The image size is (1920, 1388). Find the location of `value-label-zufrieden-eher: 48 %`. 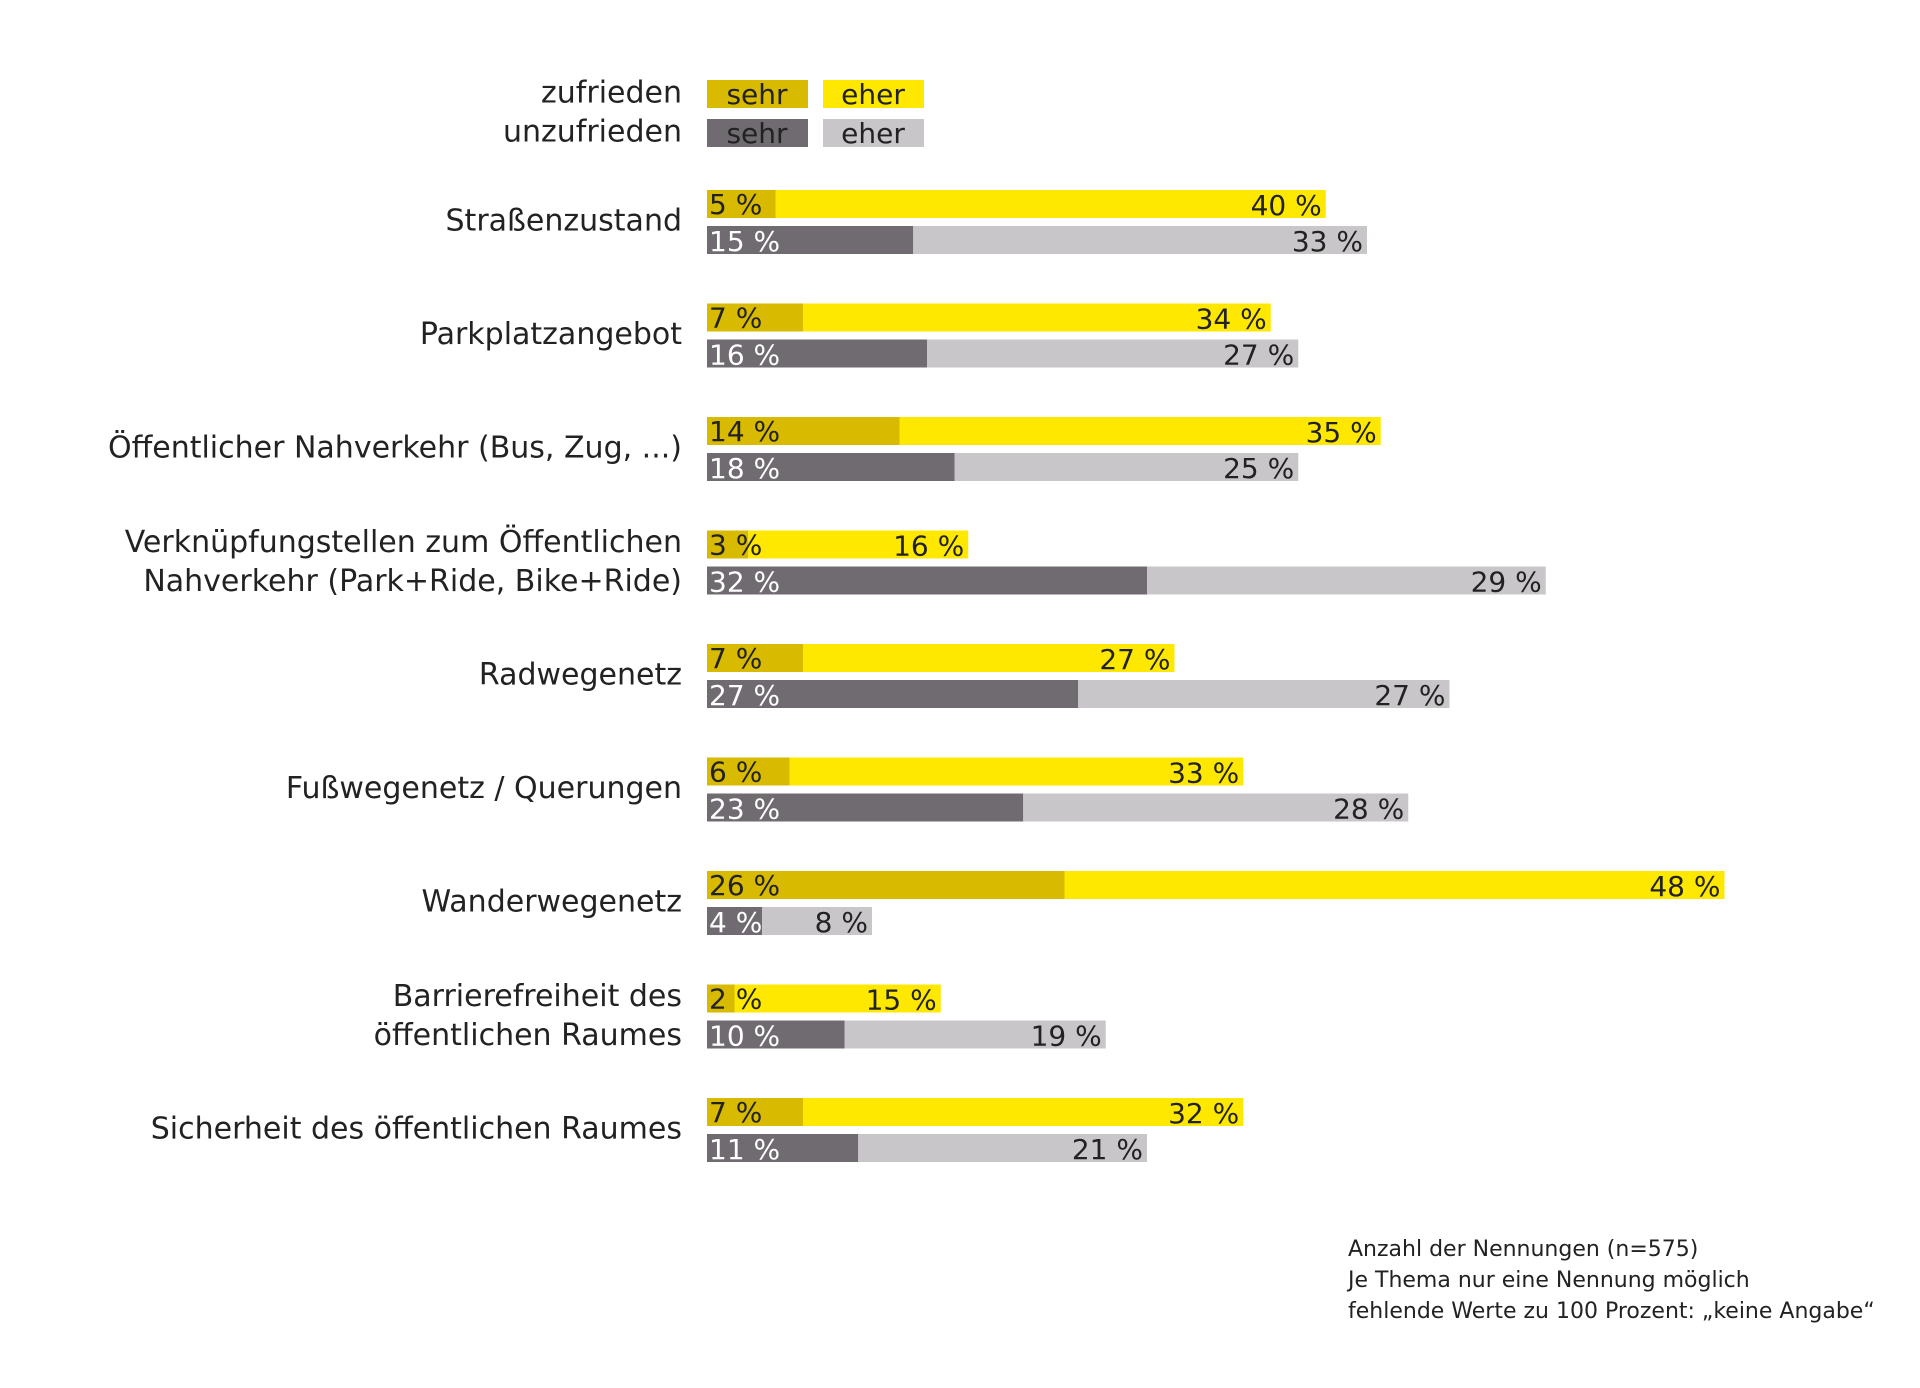

value-label-zufrieden-eher: 48 % is located at coordinates (1684, 886).